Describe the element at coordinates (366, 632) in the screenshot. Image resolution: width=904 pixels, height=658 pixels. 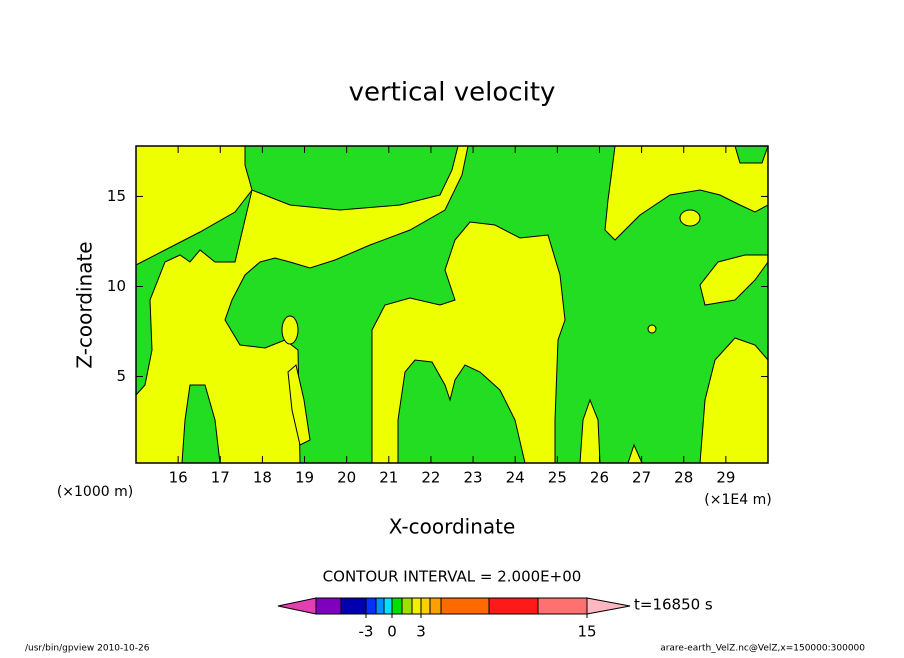
I see `colorbar-tick-label: -3` at that location.